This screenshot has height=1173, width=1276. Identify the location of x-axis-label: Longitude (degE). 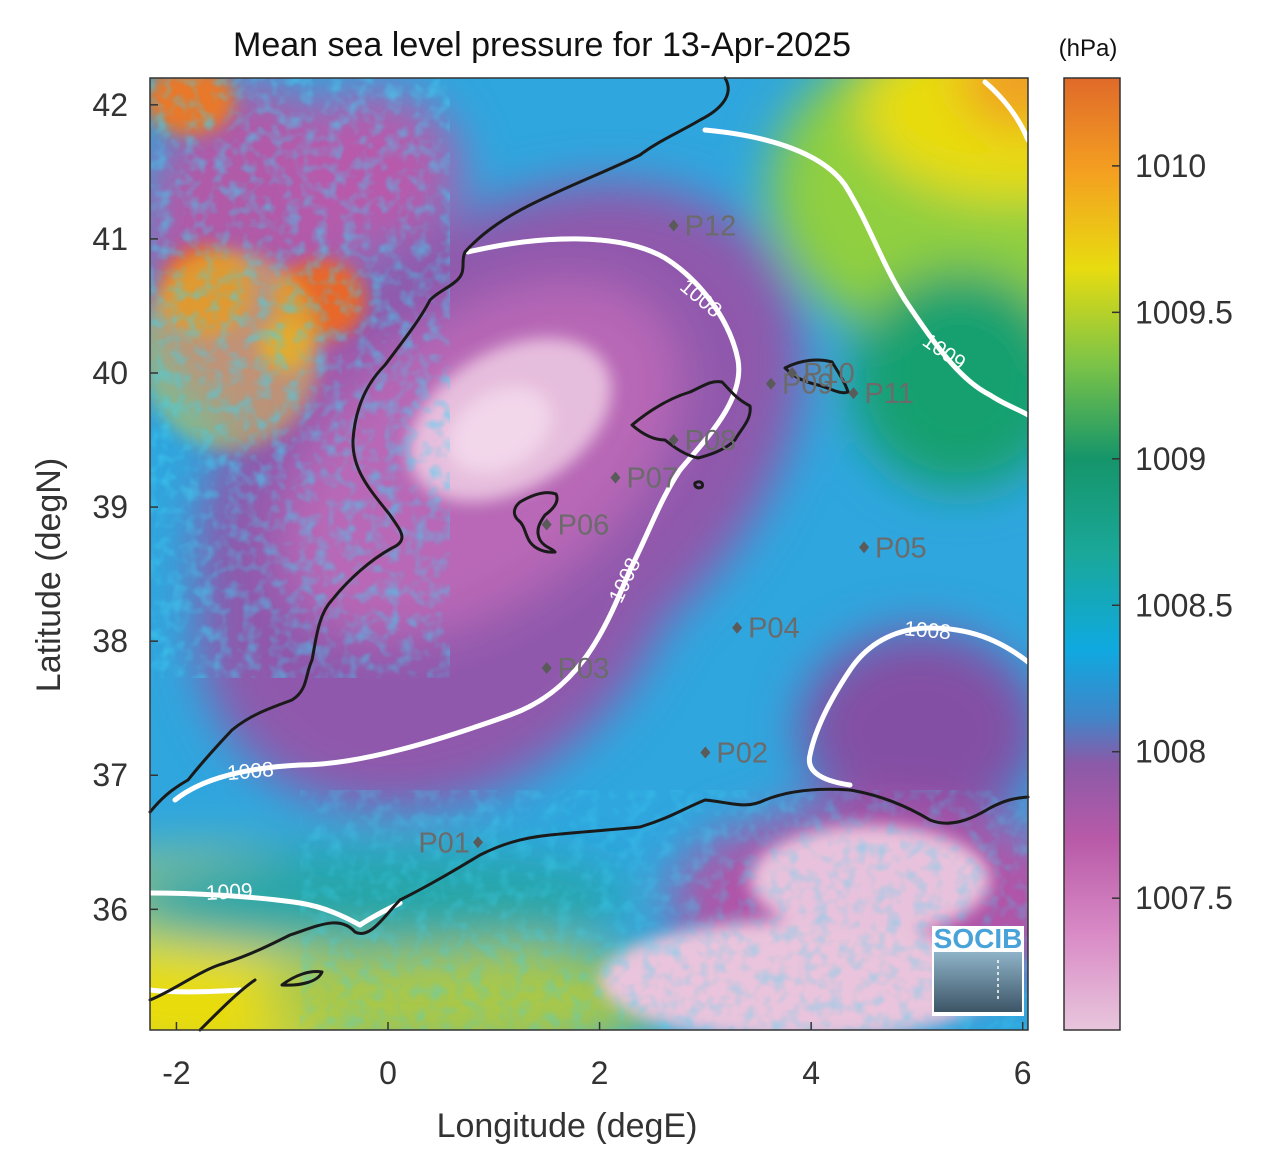
(567, 1126).